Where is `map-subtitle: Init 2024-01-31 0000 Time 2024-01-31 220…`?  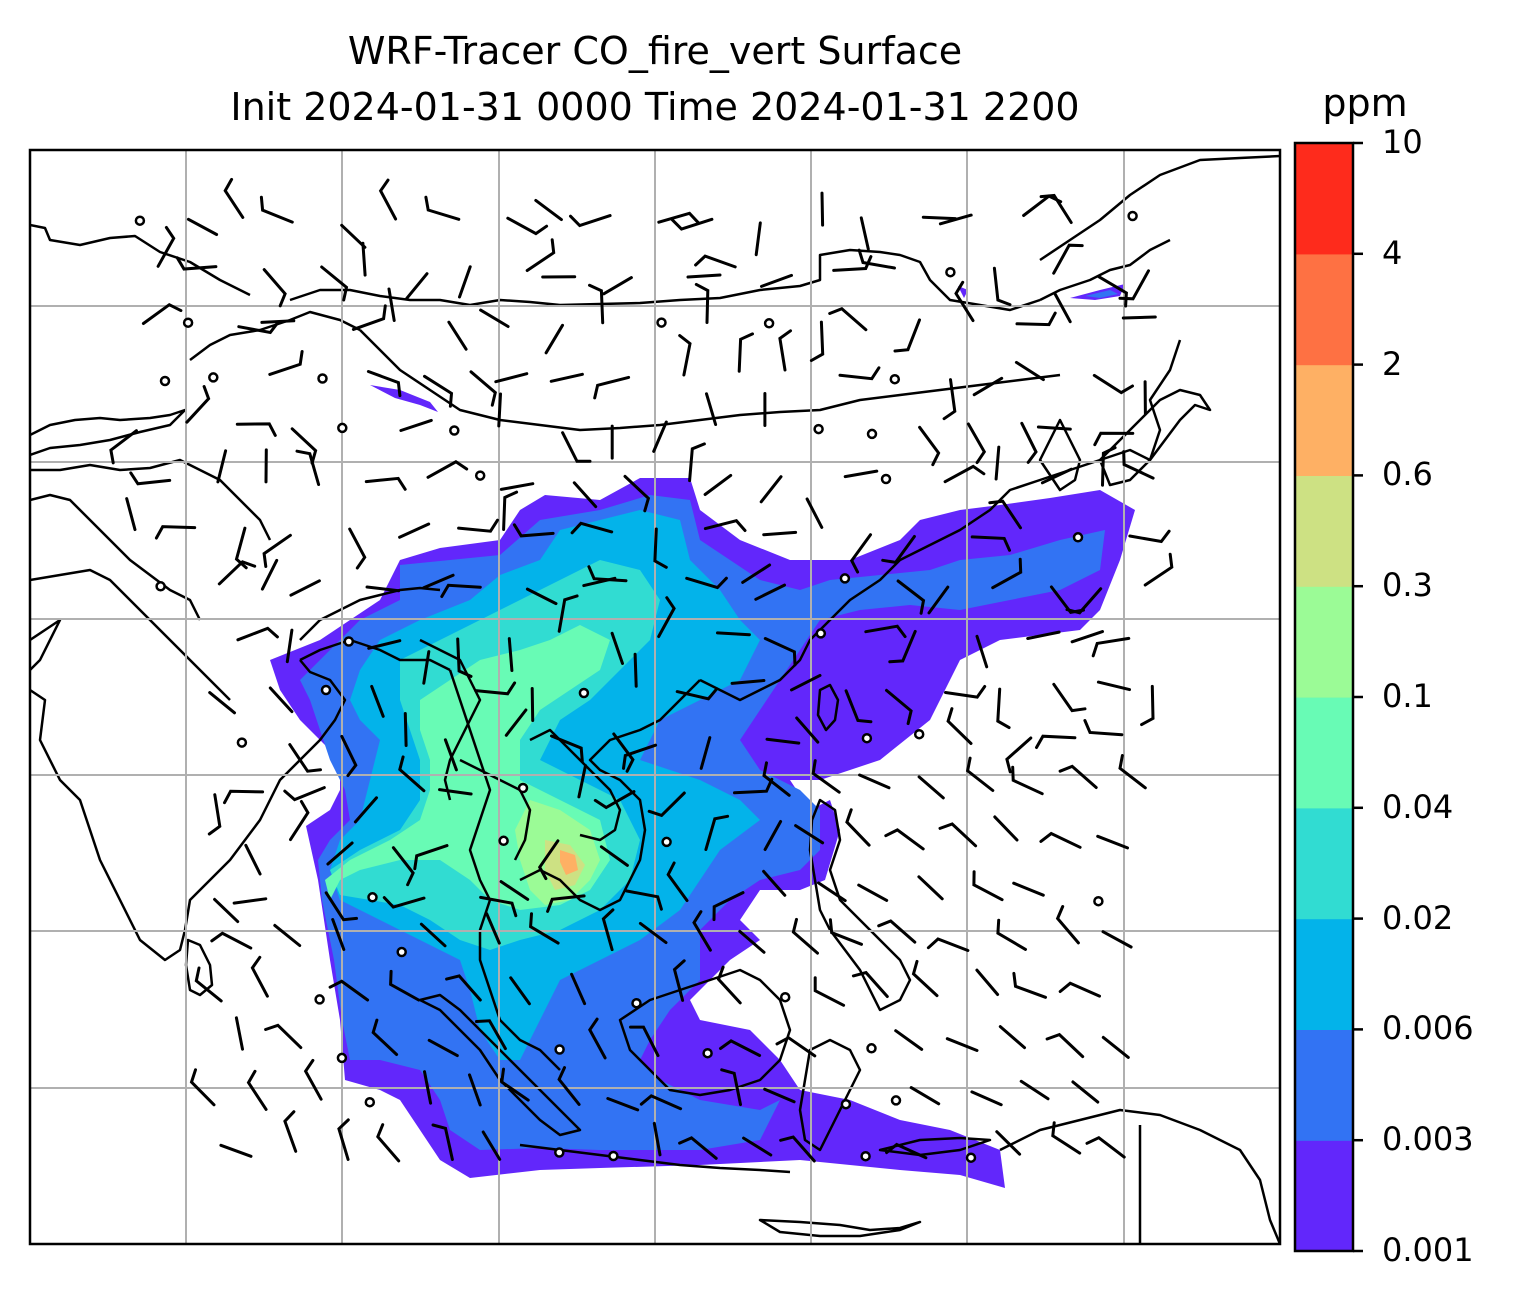
map-subtitle: Init 2024-01-31 0000 Time 2024-01-31 220… is located at coordinates (655, 107).